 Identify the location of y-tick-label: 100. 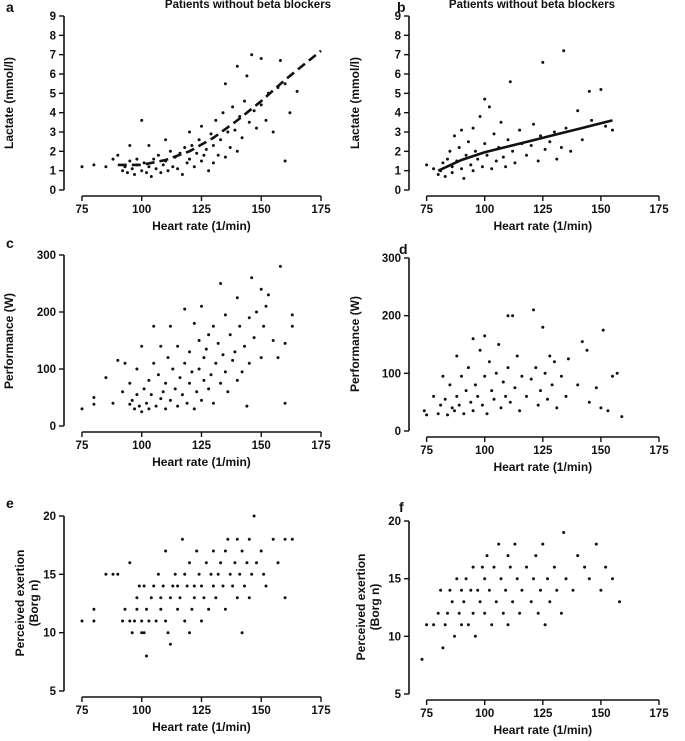
(391, 374).